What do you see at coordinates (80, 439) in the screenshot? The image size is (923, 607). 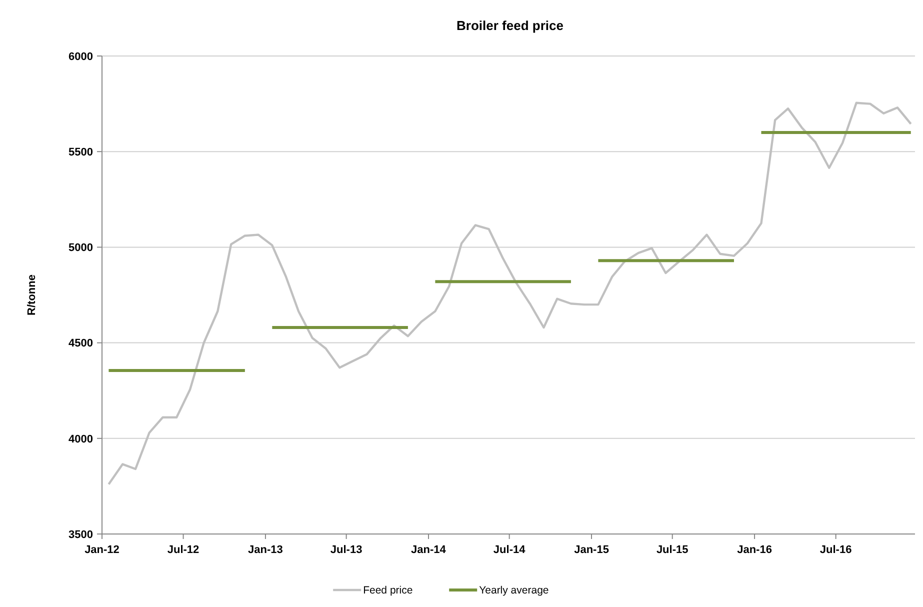 I see `y-tick-label: 4000` at bounding box center [80, 439].